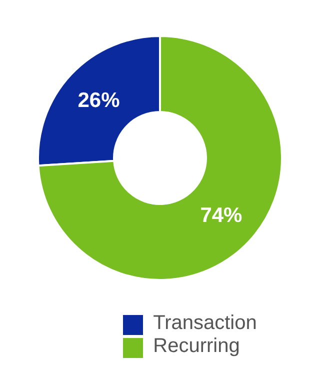  What do you see at coordinates (205, 323) in the screenshot?
I see `legend-label: Transaction` at bounding box center [205, 323].